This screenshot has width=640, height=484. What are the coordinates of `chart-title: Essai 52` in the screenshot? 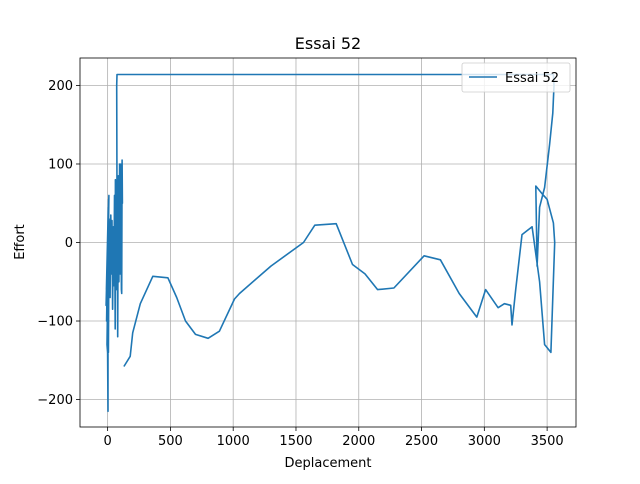 It's located at (328, 43).